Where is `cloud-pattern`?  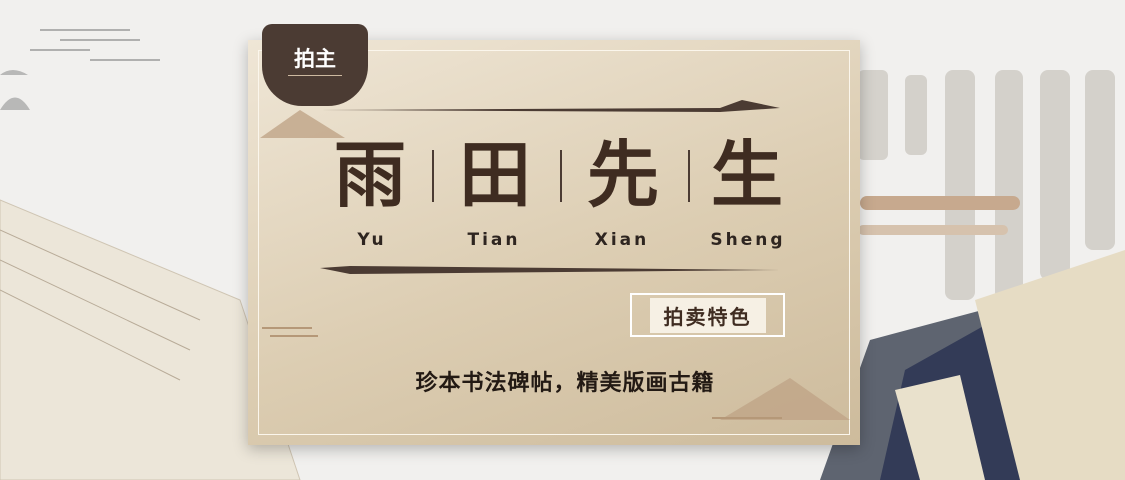 cloud-pattern is located at coordinates (95, 45).